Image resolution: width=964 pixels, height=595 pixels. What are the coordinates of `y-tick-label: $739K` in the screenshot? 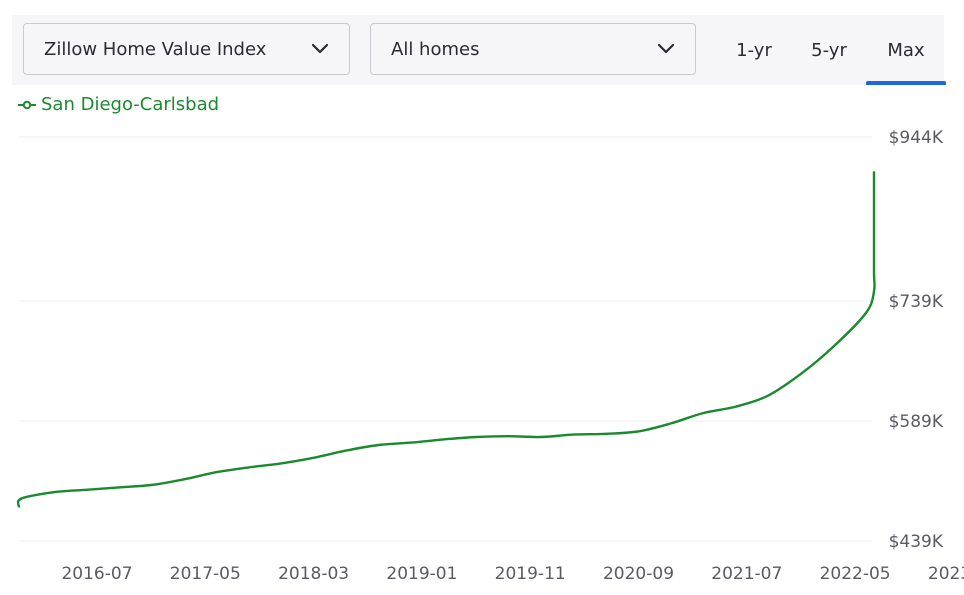 It's located at (916, 302).